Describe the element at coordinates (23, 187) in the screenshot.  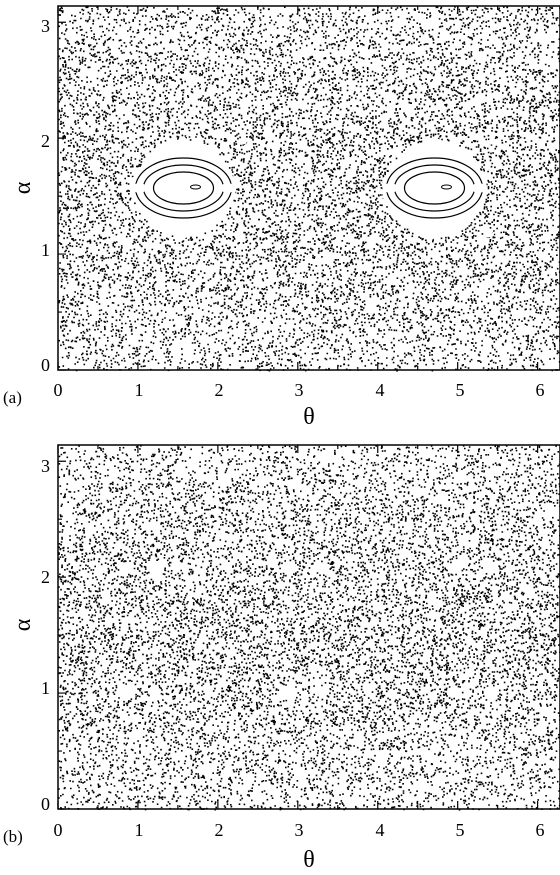
I see `y-axis-label-a: α` at that location.